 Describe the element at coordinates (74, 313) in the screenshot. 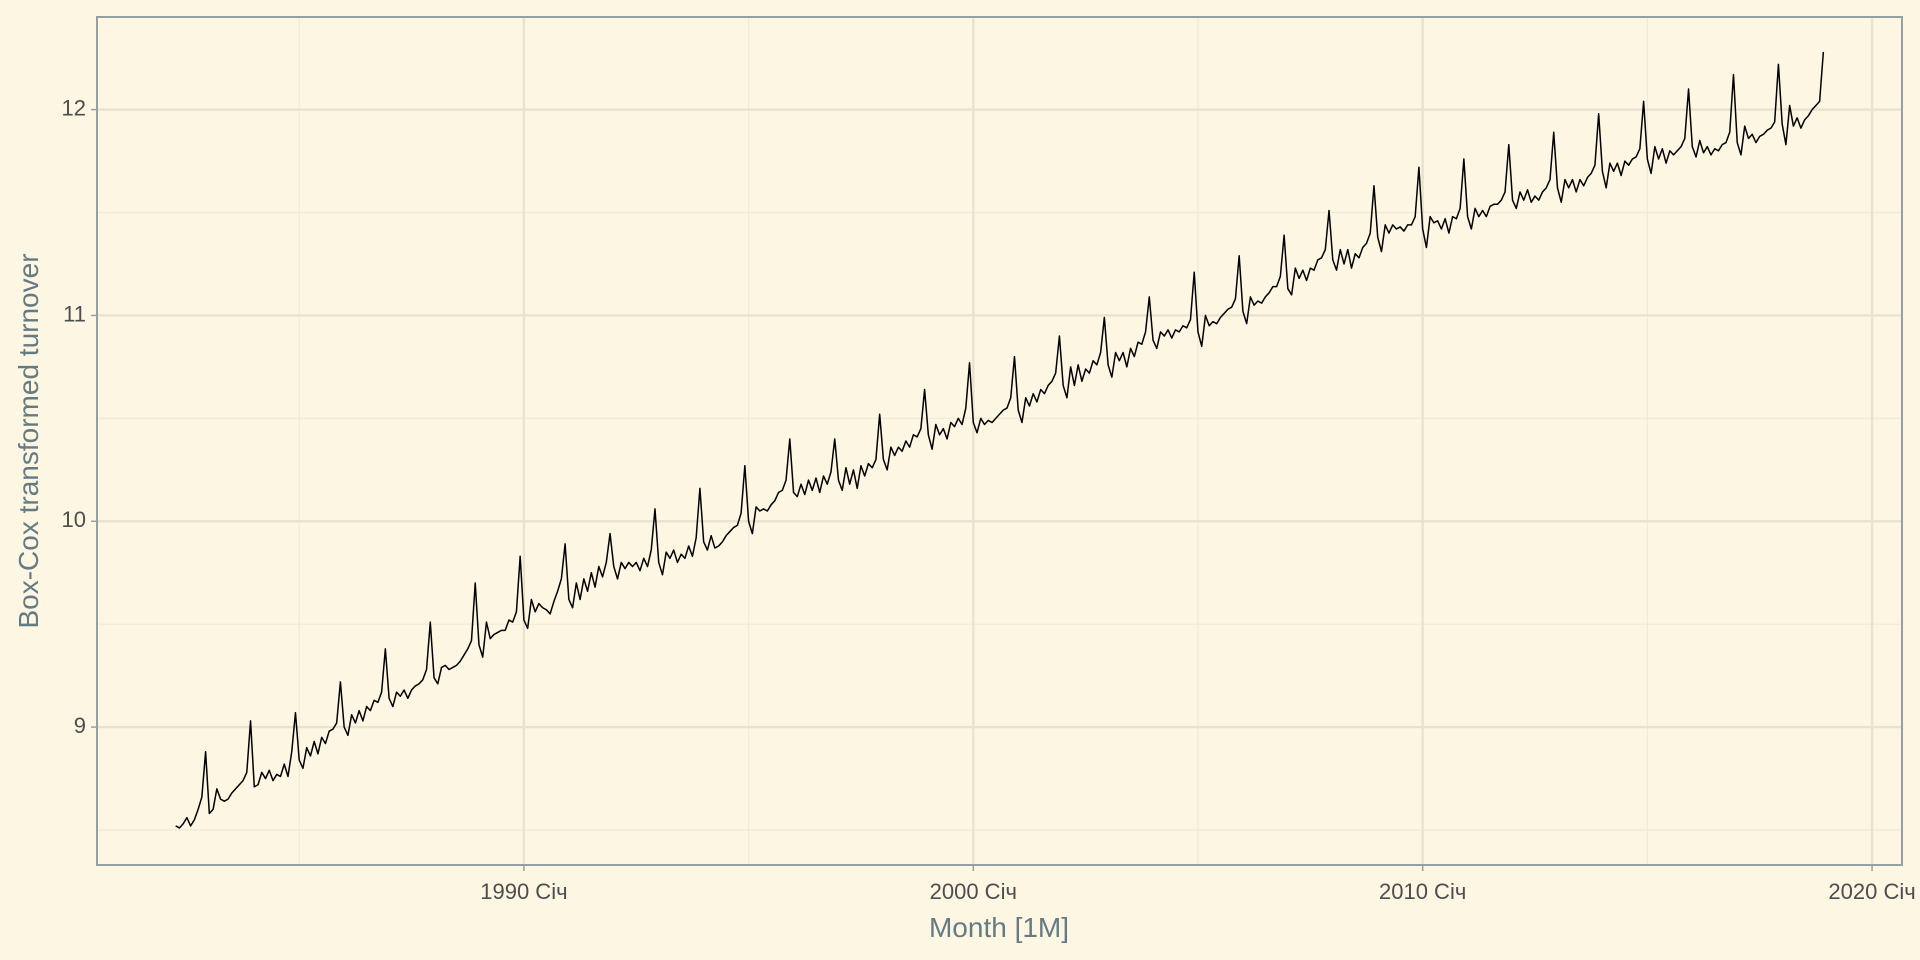

I see `y-tick-label: 11` at that location.